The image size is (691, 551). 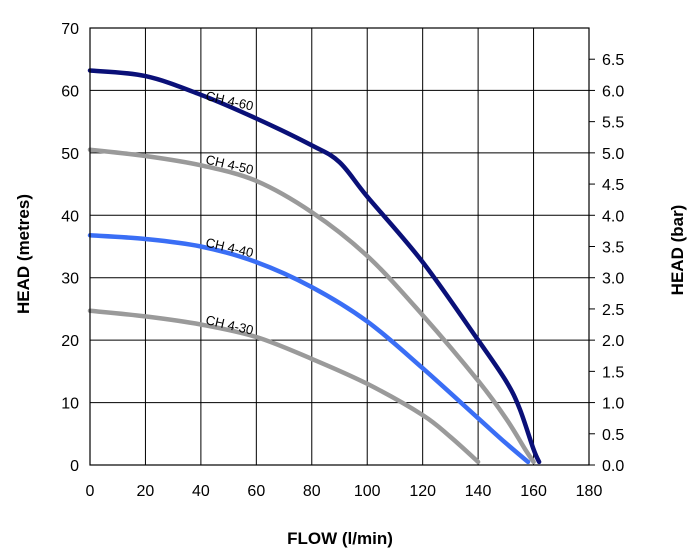 What do you see at coordinates (613, 341) in the screenshot?
I see `y2-tick-label-4: 2.0` at bounding box center [613, 341].